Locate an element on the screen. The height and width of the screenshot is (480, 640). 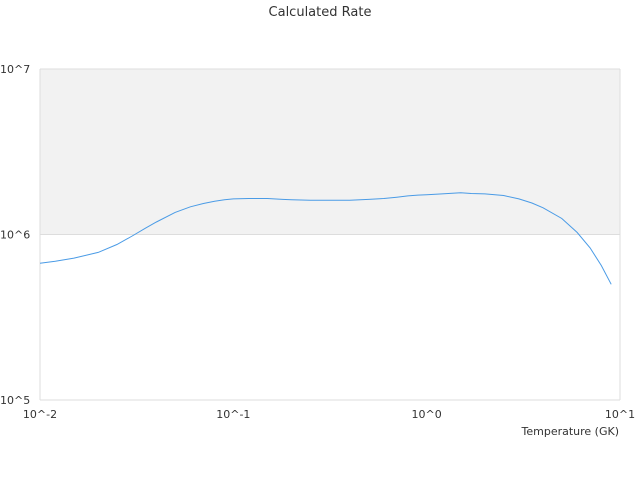
y-tick-label: 10^7 is located at coordinates (15, 69).